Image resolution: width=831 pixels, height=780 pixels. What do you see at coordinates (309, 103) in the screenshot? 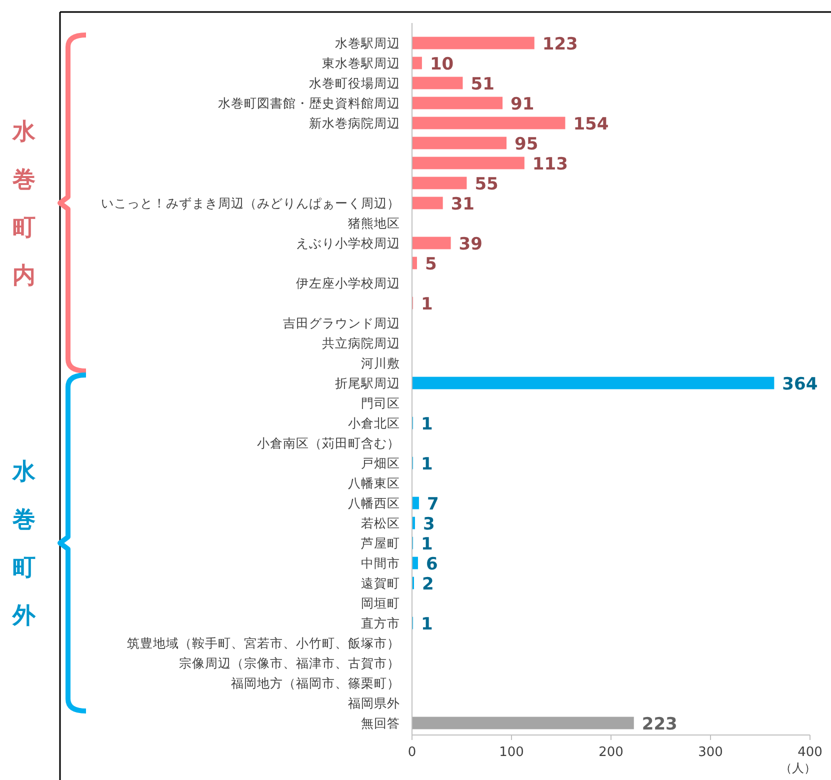
I see `y-tick-label: 水巻町図書館・歴史資料館周辺` at bounding box center [309, 103].